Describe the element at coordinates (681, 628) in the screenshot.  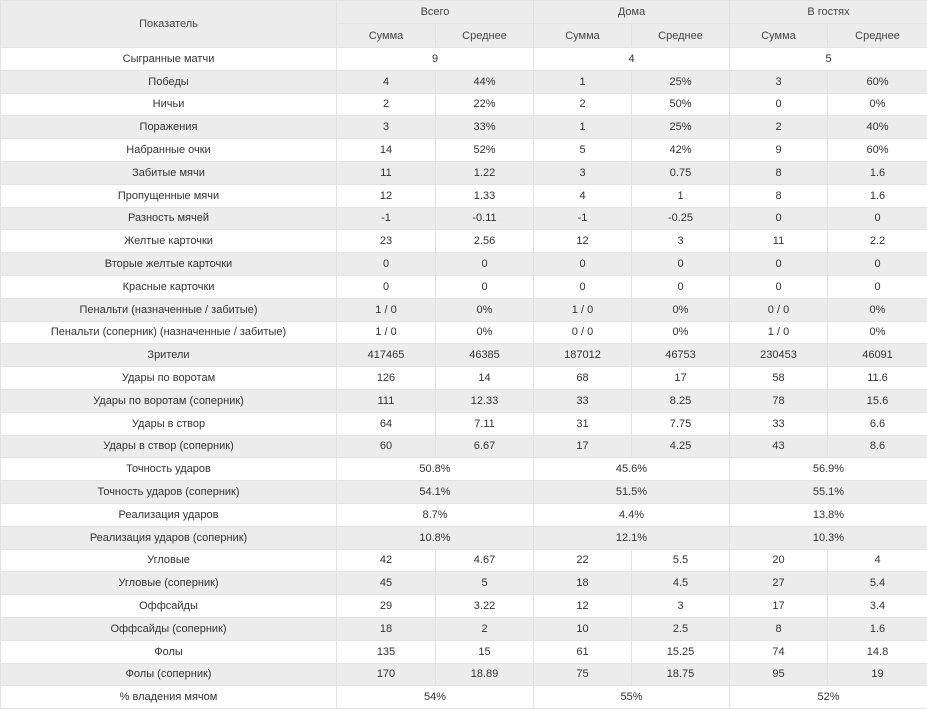
I see `average-cell: 2.5` at that location.